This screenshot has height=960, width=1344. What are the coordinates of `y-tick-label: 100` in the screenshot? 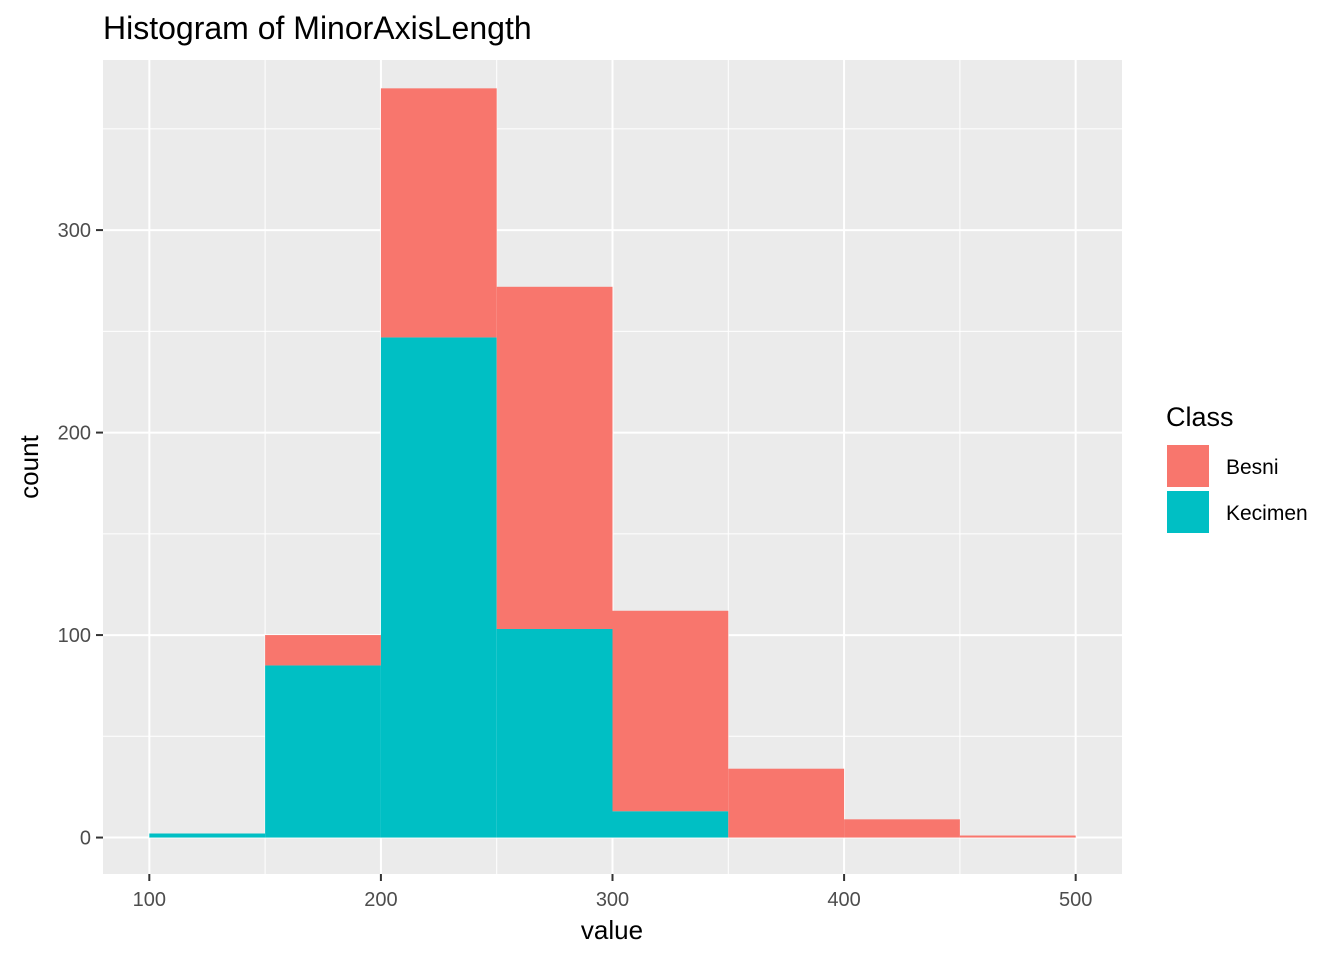 It's located at (74, 636).